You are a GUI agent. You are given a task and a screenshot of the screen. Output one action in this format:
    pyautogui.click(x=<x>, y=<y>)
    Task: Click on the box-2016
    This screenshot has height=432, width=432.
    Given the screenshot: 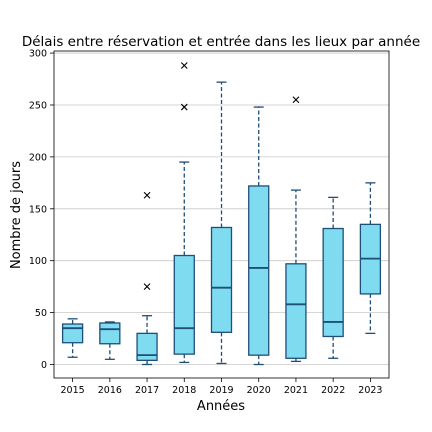 What is the action you would take?
    pyautogui.click(x=110, y=340)
    